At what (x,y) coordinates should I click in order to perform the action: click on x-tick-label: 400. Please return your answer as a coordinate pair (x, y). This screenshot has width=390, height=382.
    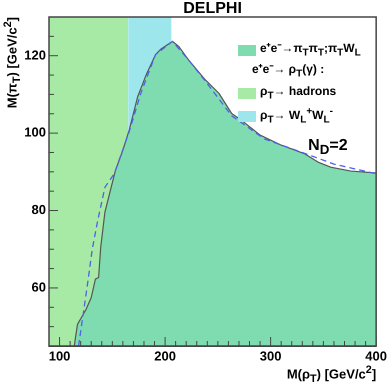
    Looking at the image, I should click on (376, 356).